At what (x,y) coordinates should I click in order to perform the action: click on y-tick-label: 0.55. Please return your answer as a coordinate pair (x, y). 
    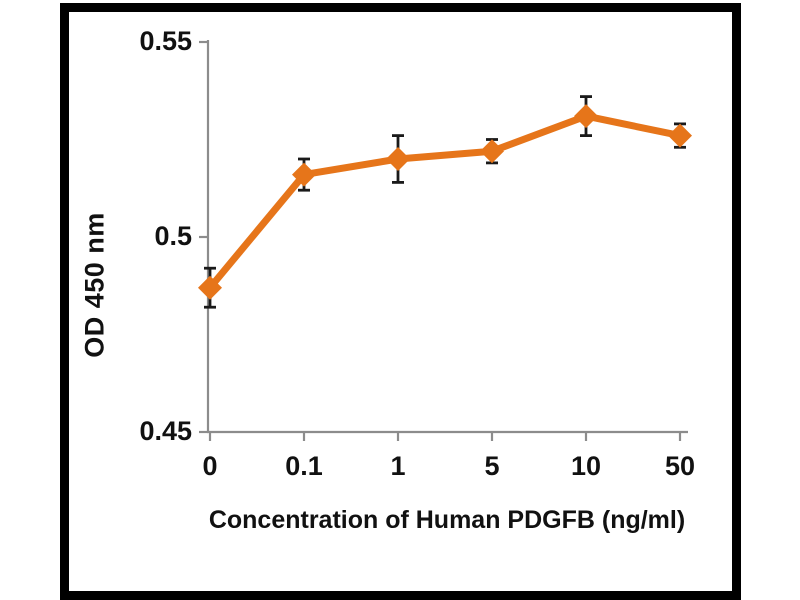
    Looking at the image, I should click on (165, 41).